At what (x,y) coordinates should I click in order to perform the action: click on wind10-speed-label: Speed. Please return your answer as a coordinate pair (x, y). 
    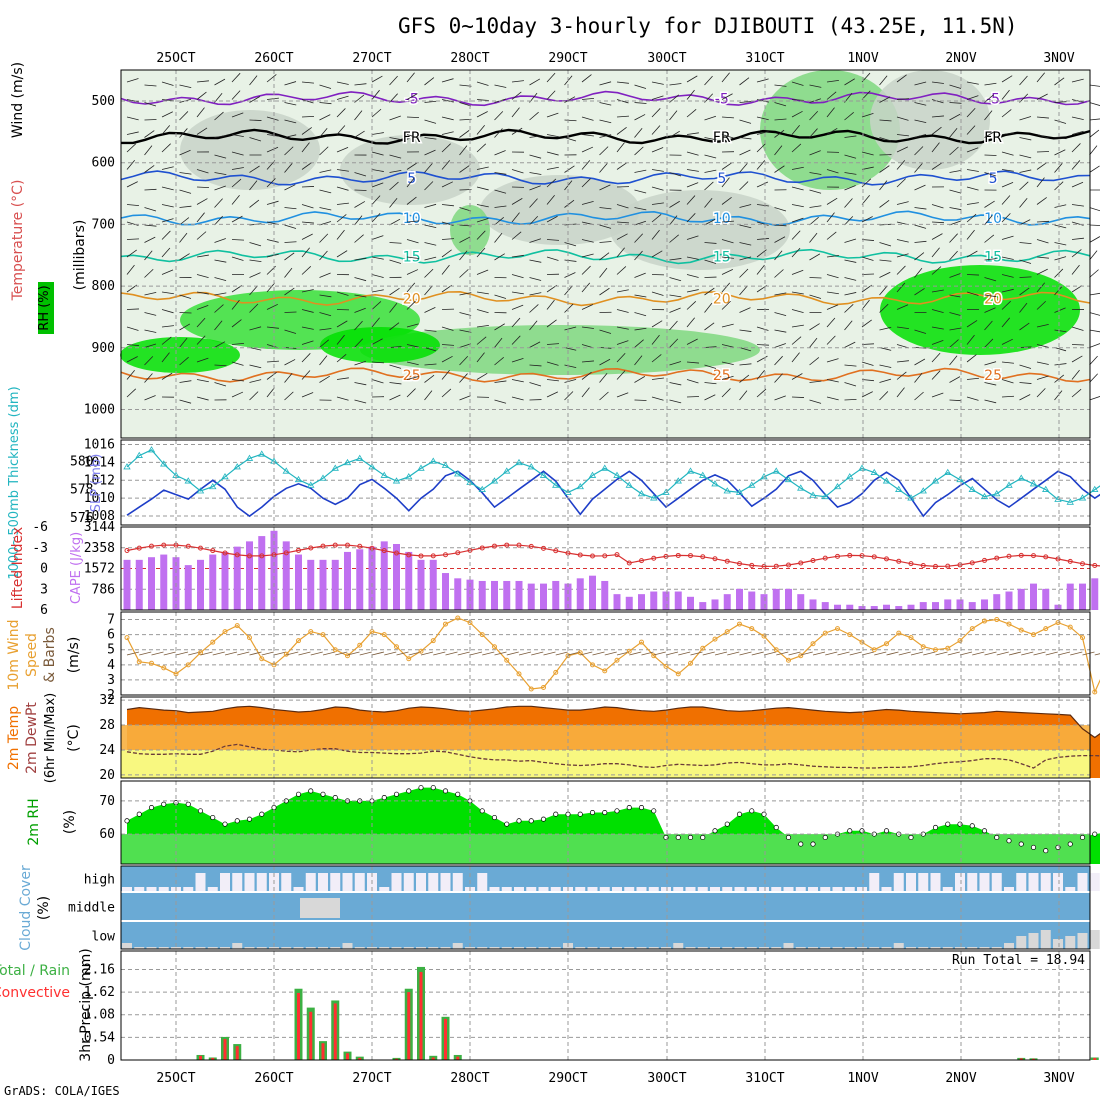
    Looking at the image, I should click on (32, 655).